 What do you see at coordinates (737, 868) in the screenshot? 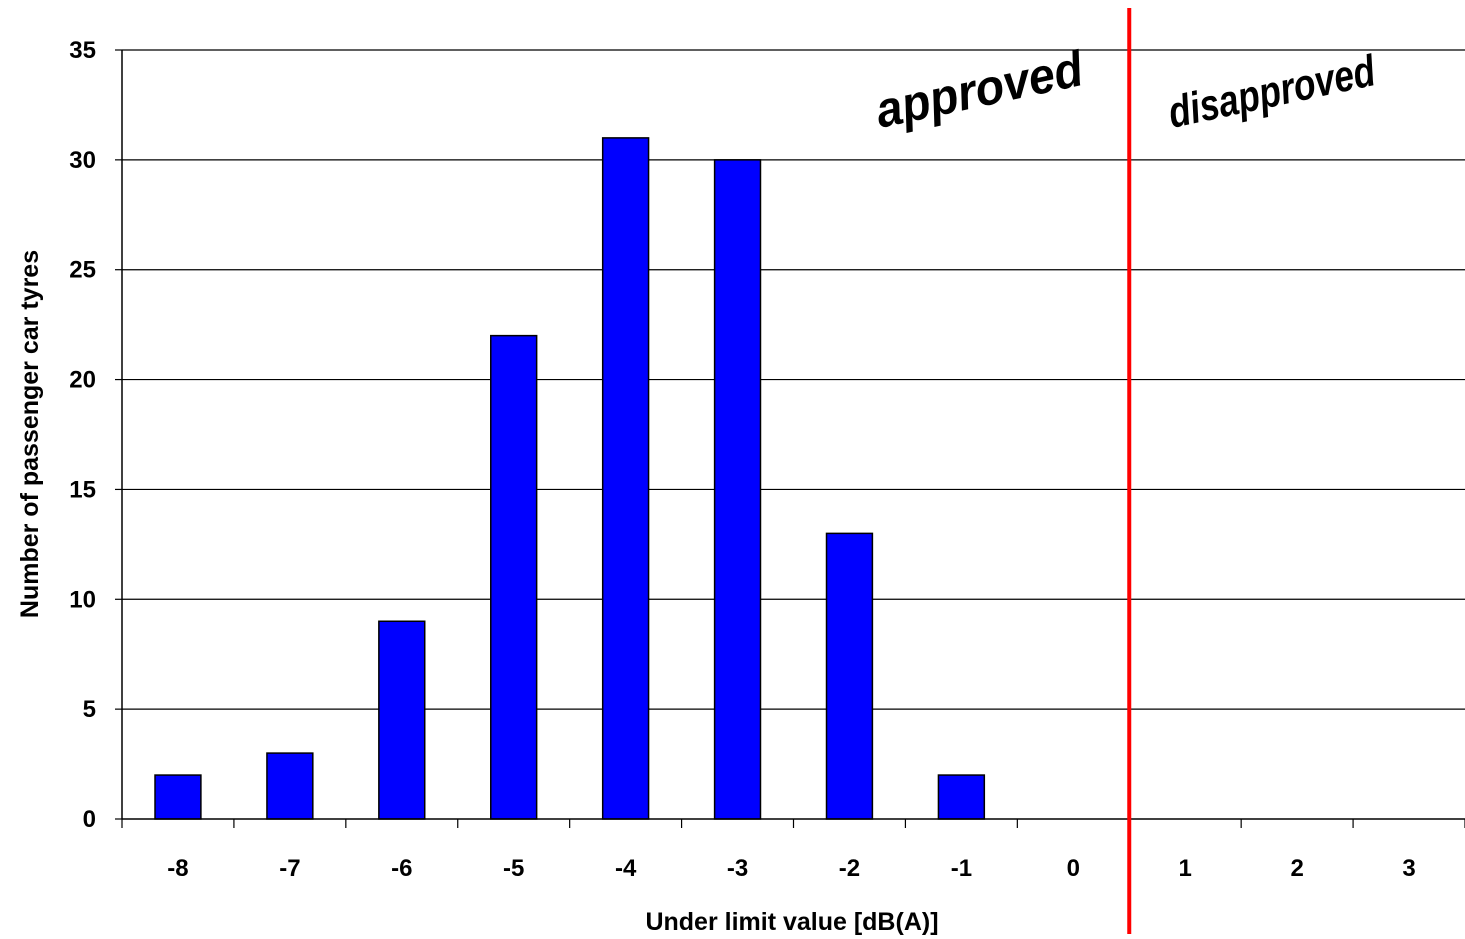
I see `x-tick-label: -3` at bounding box center [737, 868].